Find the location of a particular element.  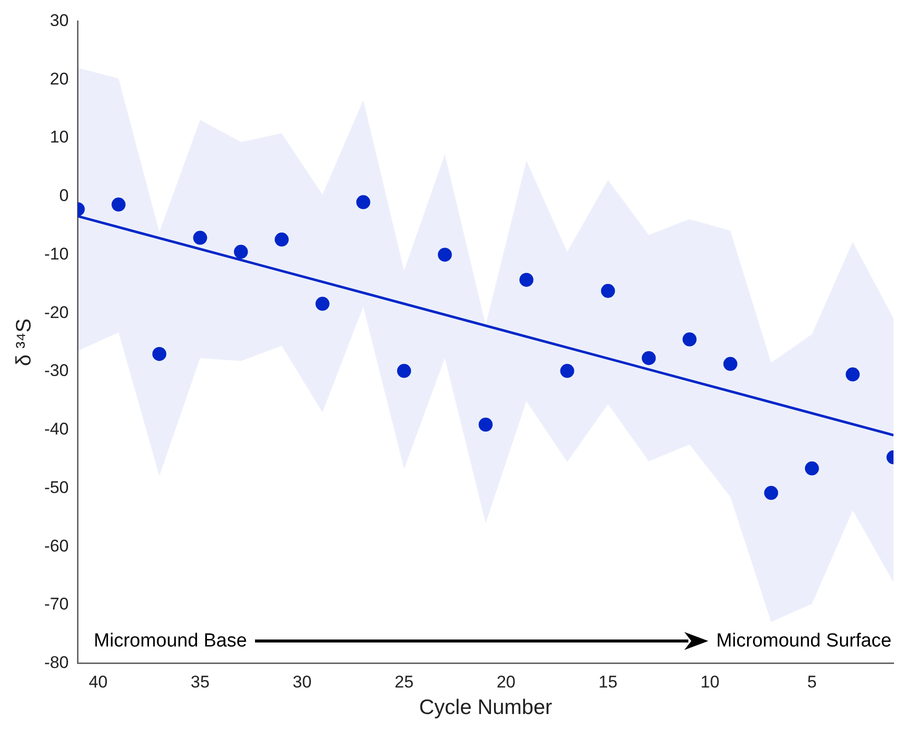

y-tick-label: -80 is located at coordinates (56, 662).